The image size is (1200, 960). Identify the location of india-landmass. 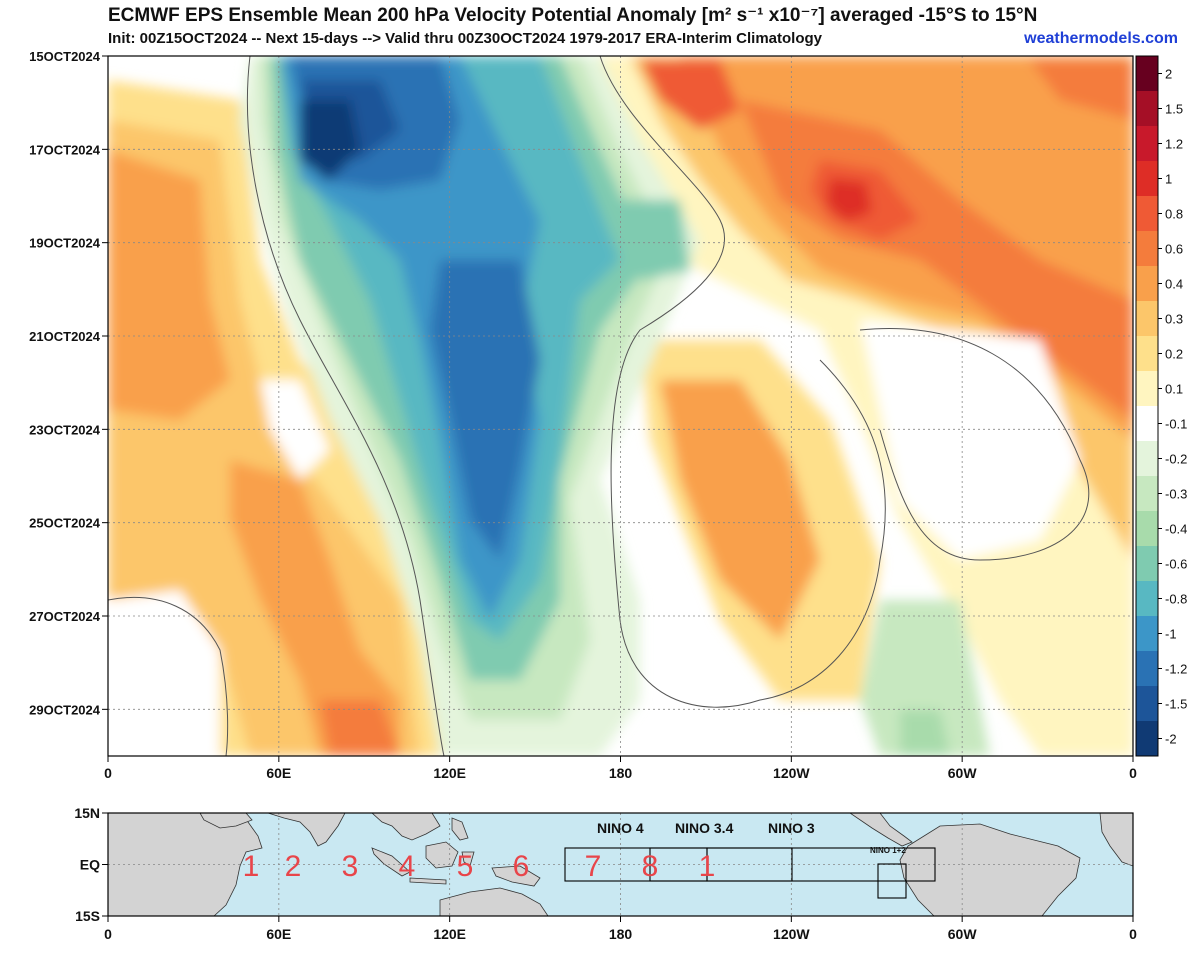
(306, 830).